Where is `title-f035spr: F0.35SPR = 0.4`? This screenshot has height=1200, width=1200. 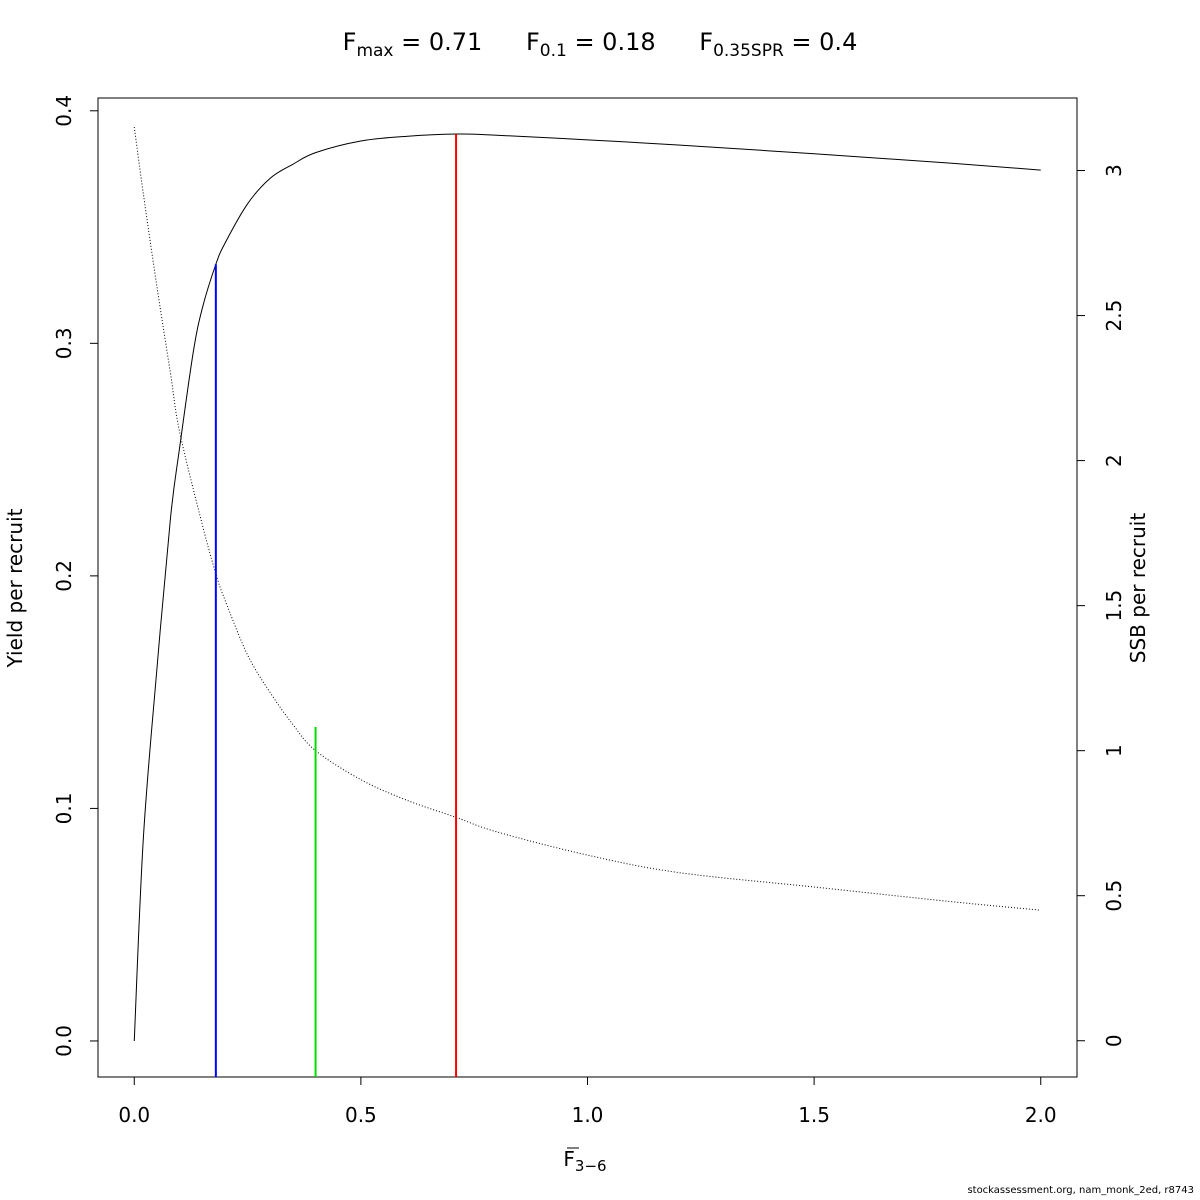 title-f035spr: F0.35SPR = 0.4 is located at coordinates (778, 44).